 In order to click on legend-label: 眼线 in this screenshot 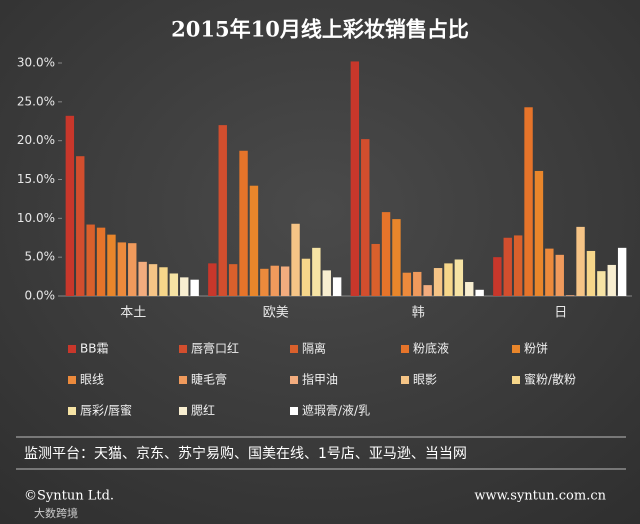, I will do `click(92, 380)`.